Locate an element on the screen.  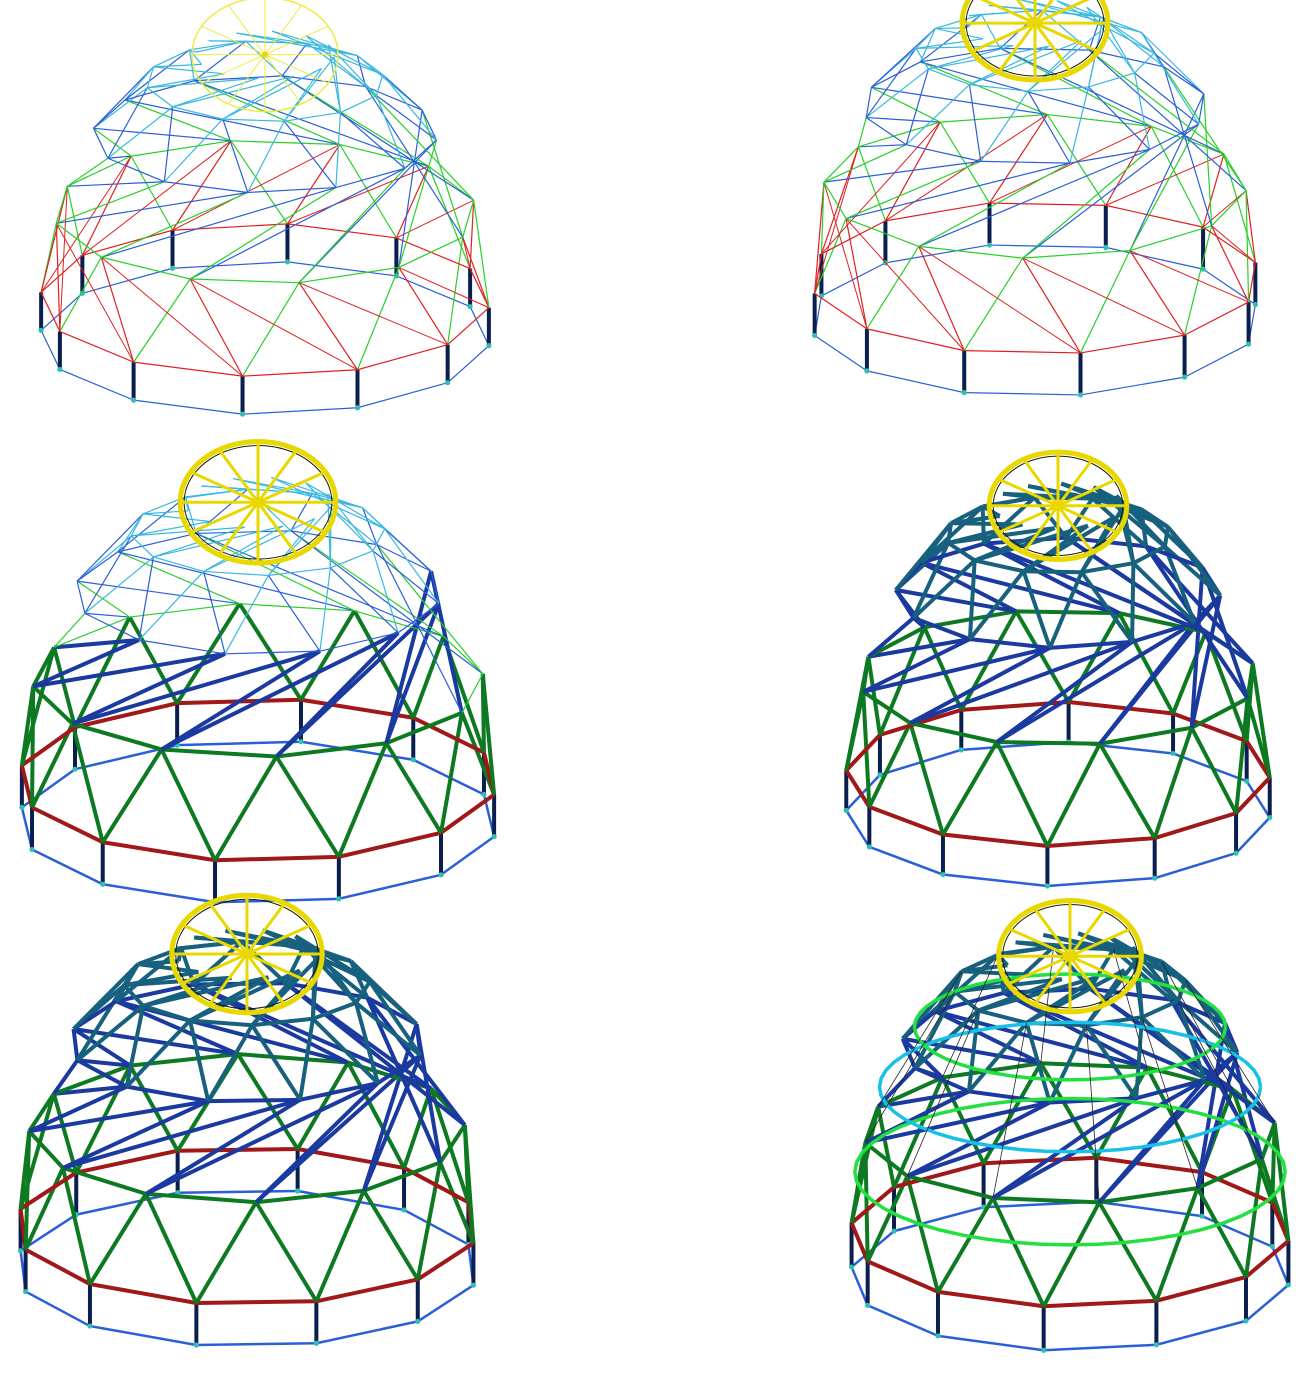
thin-member is located at coordinates (1230, 1052).